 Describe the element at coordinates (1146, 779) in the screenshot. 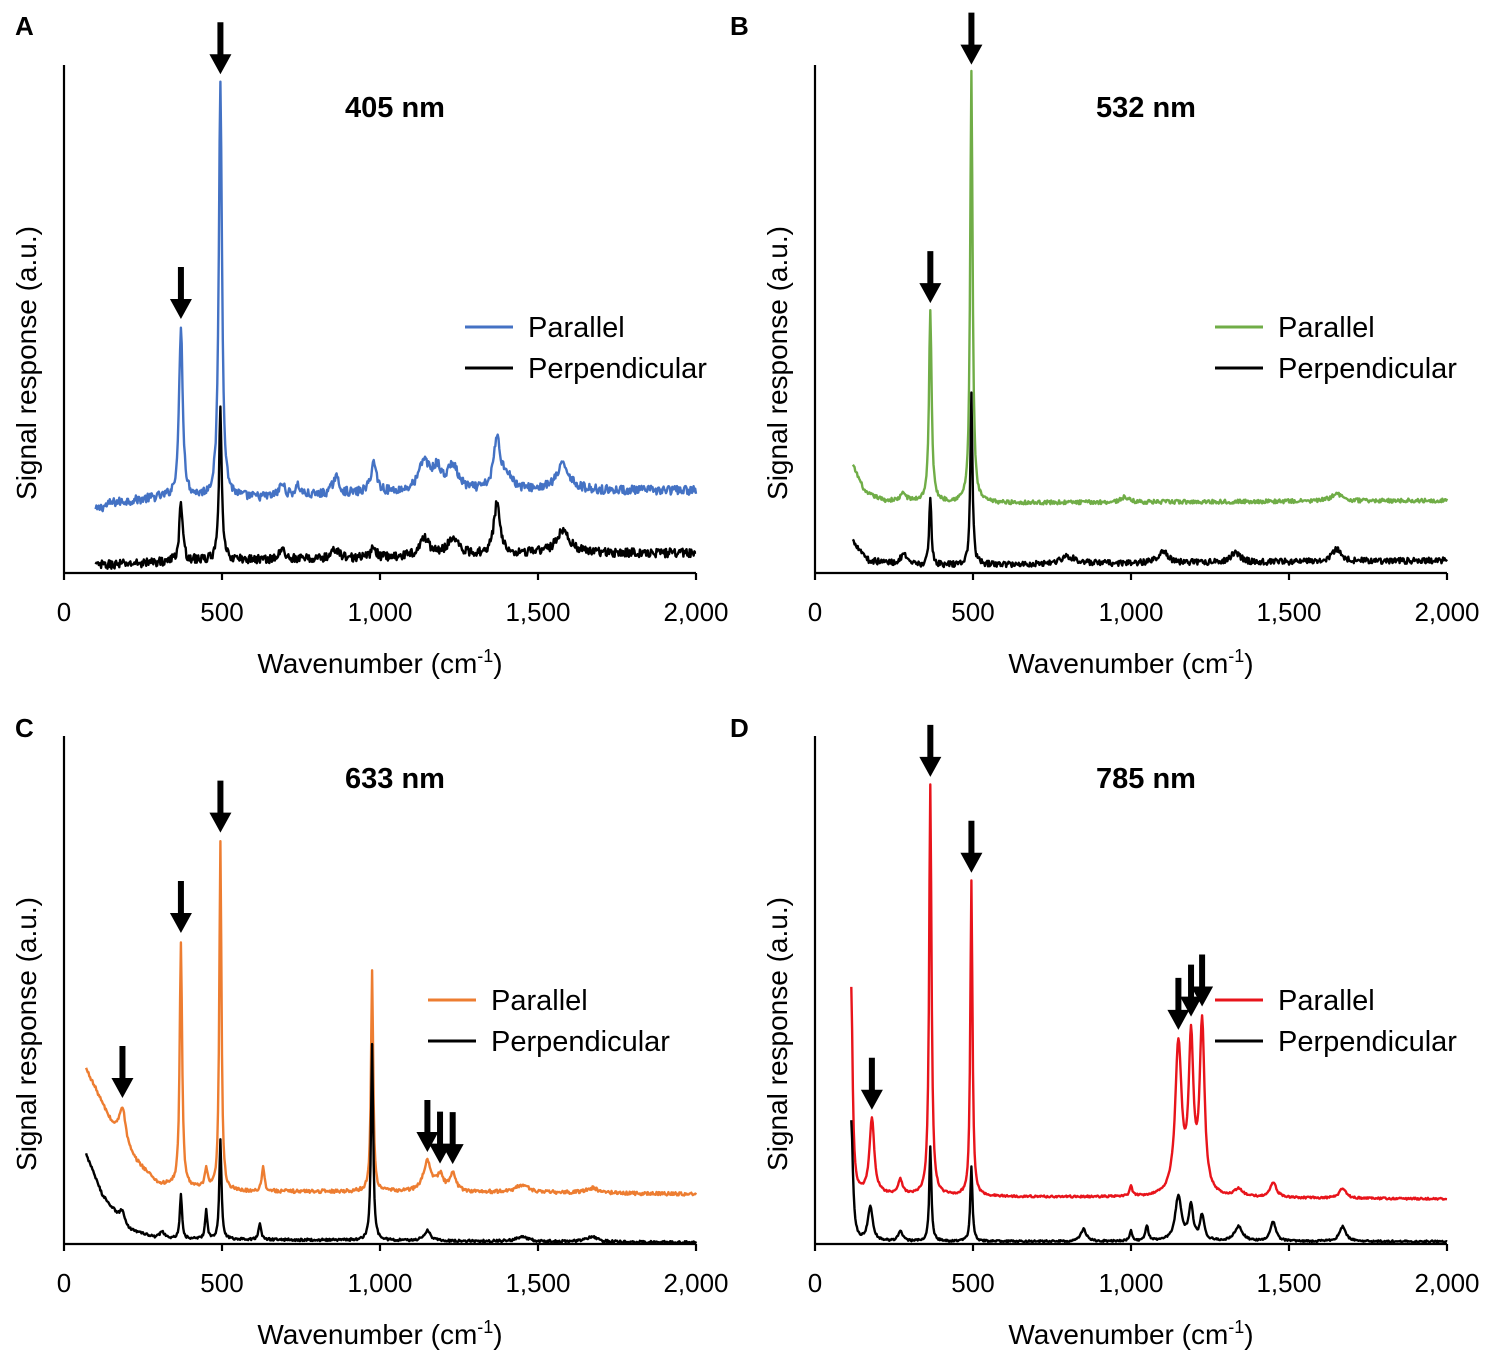

I see `chart-title: 785 nm` at that location.